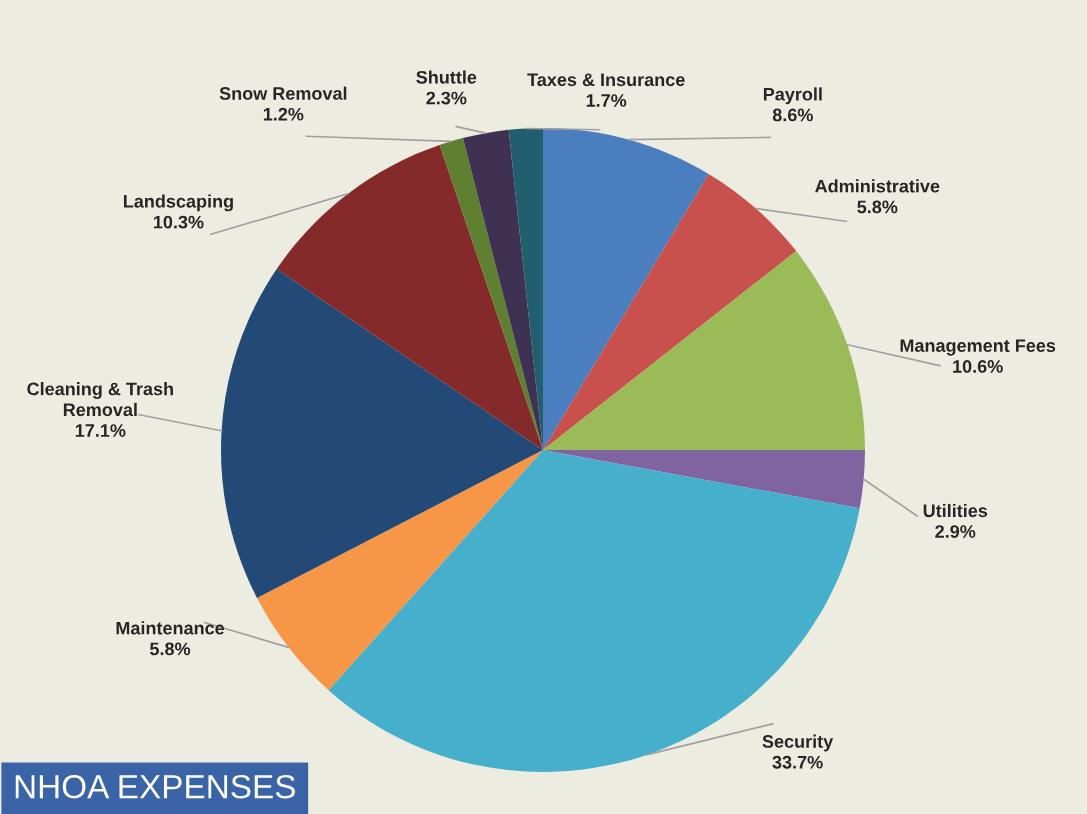 This screenshot has width=1087, height=814. I want to click on data-label: 10.3%, so click(178, 222).